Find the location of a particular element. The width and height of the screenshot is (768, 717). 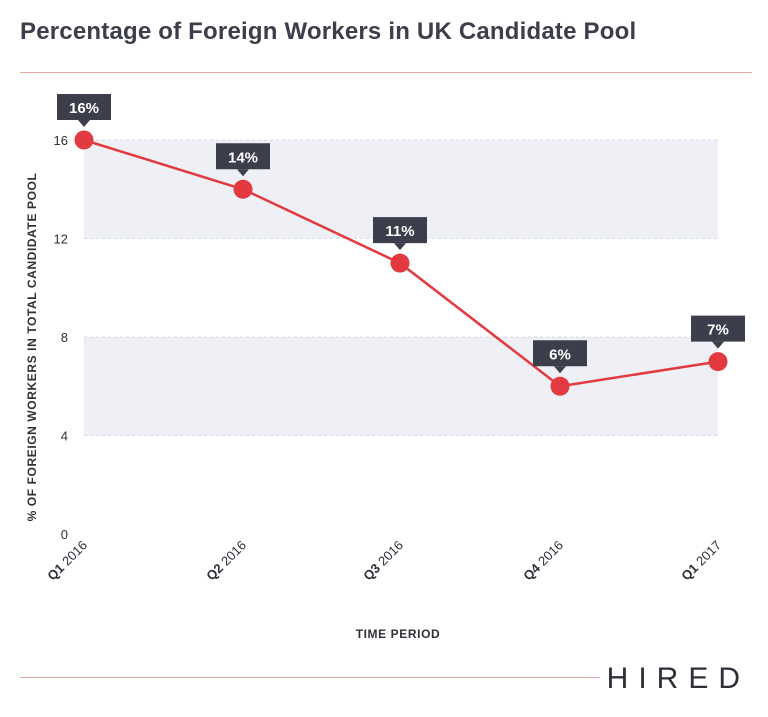

svg-text: 6% is located at coordinates (560, 354).